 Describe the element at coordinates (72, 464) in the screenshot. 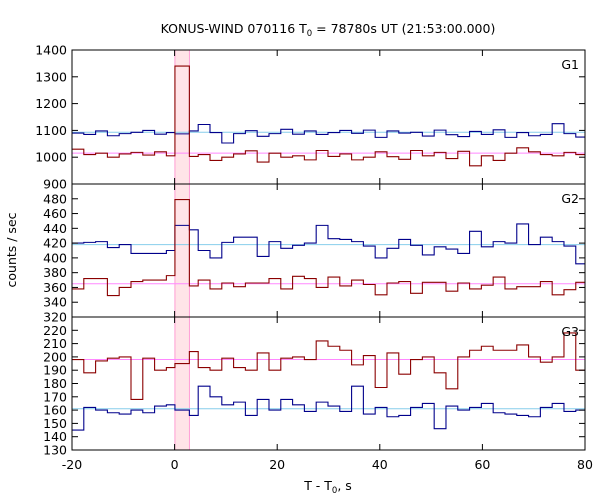

I see `x-tick-label: -20` at that location.